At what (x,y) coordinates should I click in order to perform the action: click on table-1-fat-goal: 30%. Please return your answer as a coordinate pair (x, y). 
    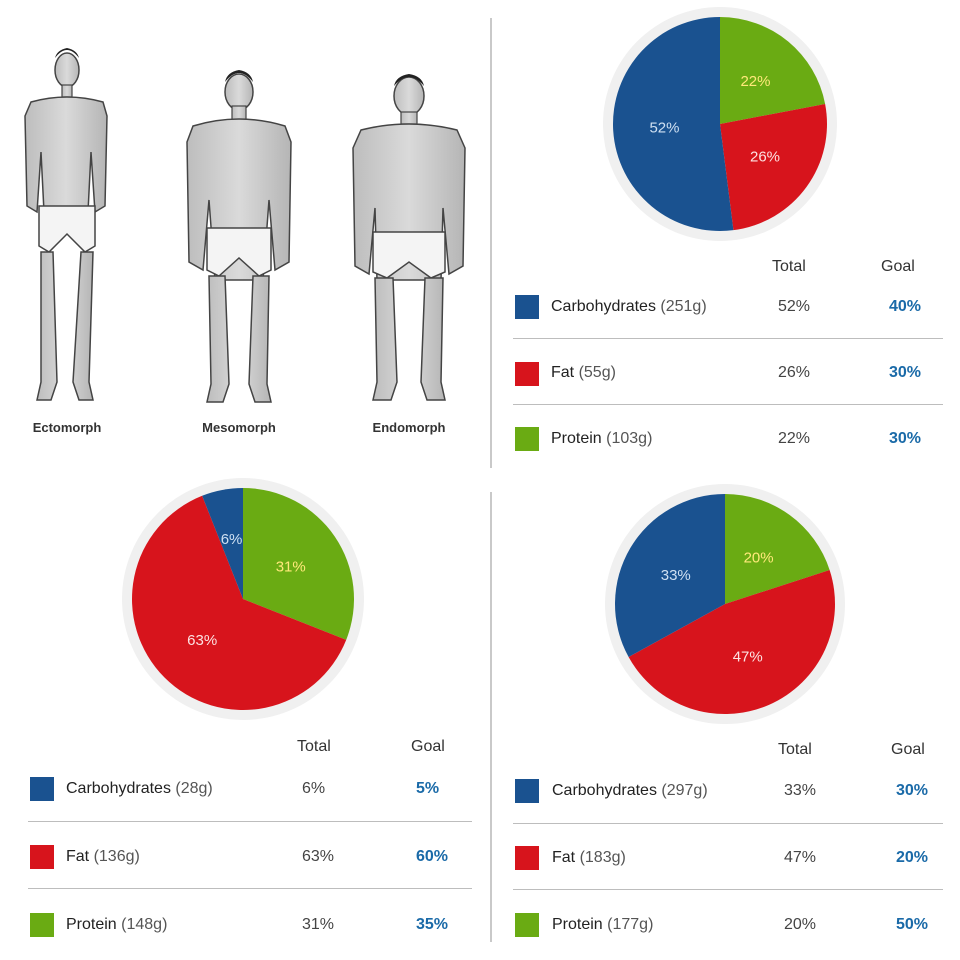
    Looking at the image, I should click on (905, 372).